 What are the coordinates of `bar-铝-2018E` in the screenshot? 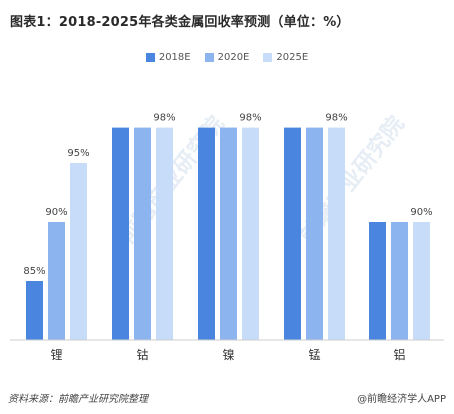 It's located at (377, 281).